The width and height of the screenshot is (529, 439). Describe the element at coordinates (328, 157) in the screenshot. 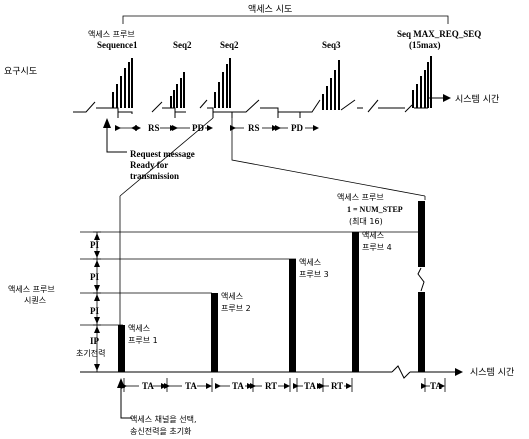

I see `zoom-line-right` at that location.